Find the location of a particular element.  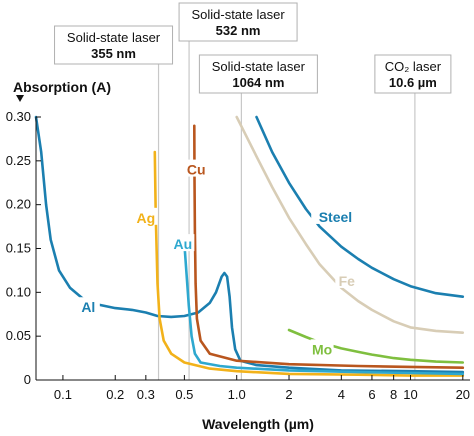

x-tick-label-8: 8 is located at coordinates (393, 394).